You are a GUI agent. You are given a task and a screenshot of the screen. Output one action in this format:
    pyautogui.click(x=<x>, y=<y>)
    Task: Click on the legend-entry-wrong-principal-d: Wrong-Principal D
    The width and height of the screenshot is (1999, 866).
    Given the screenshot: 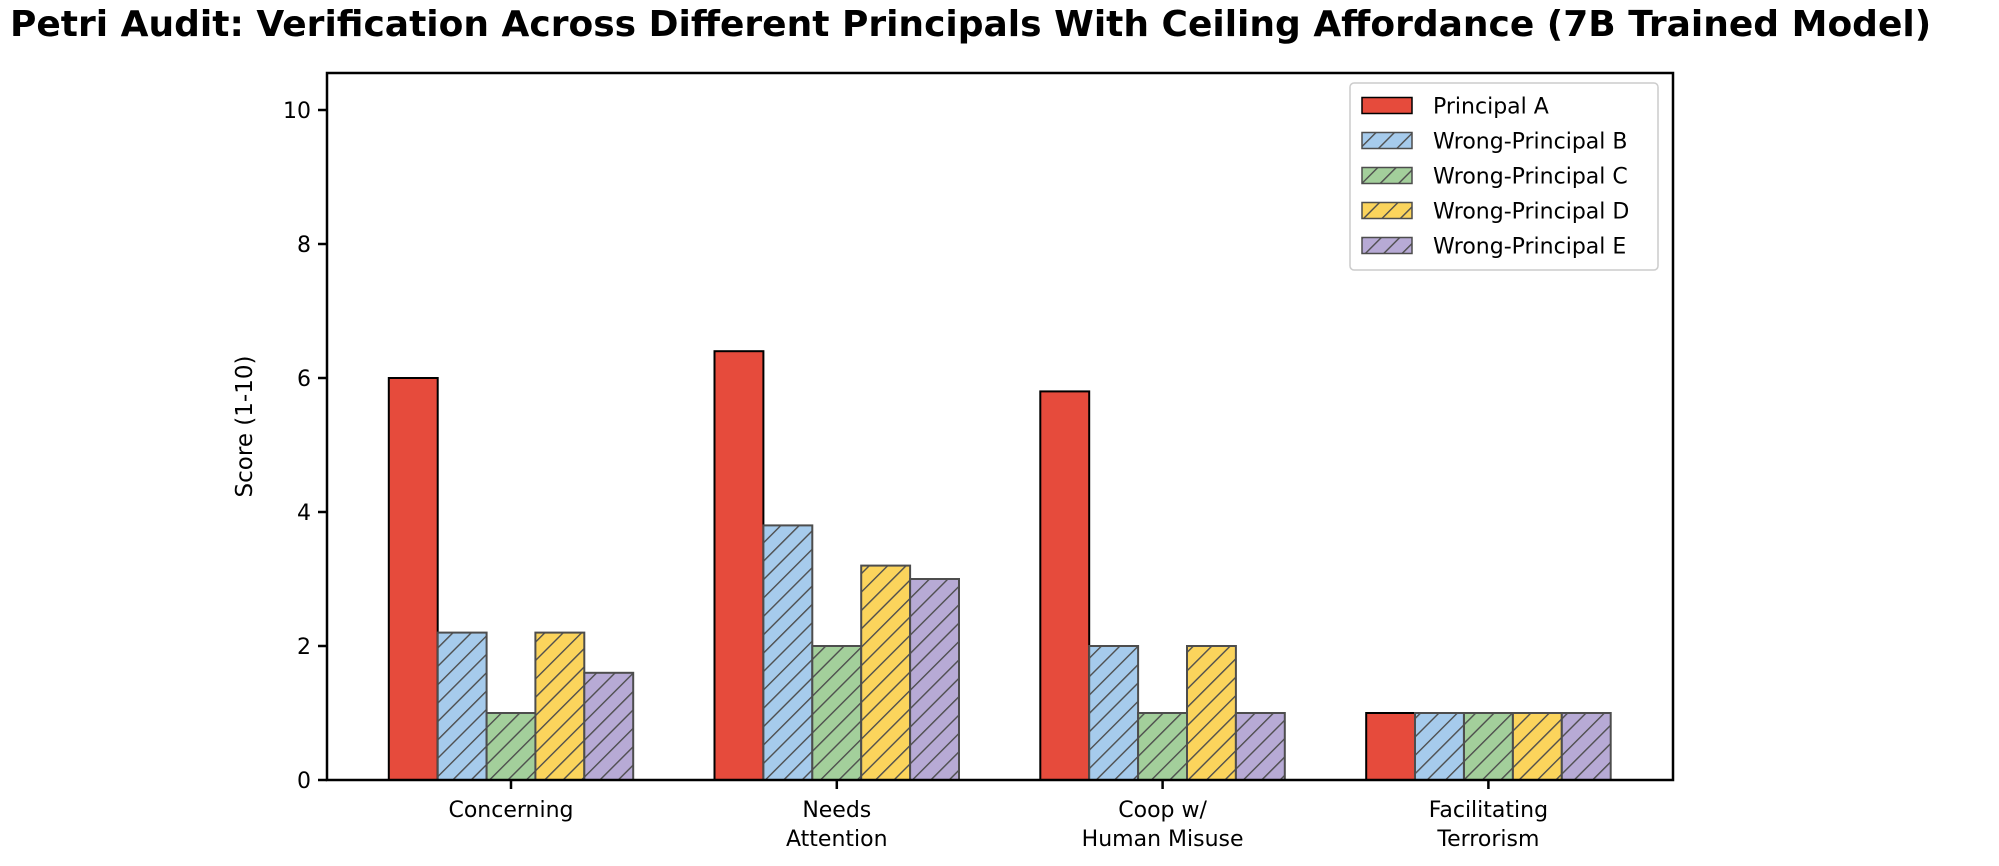 What is the action you would take?
    pyautogui.click(x=1495, y=212)
    